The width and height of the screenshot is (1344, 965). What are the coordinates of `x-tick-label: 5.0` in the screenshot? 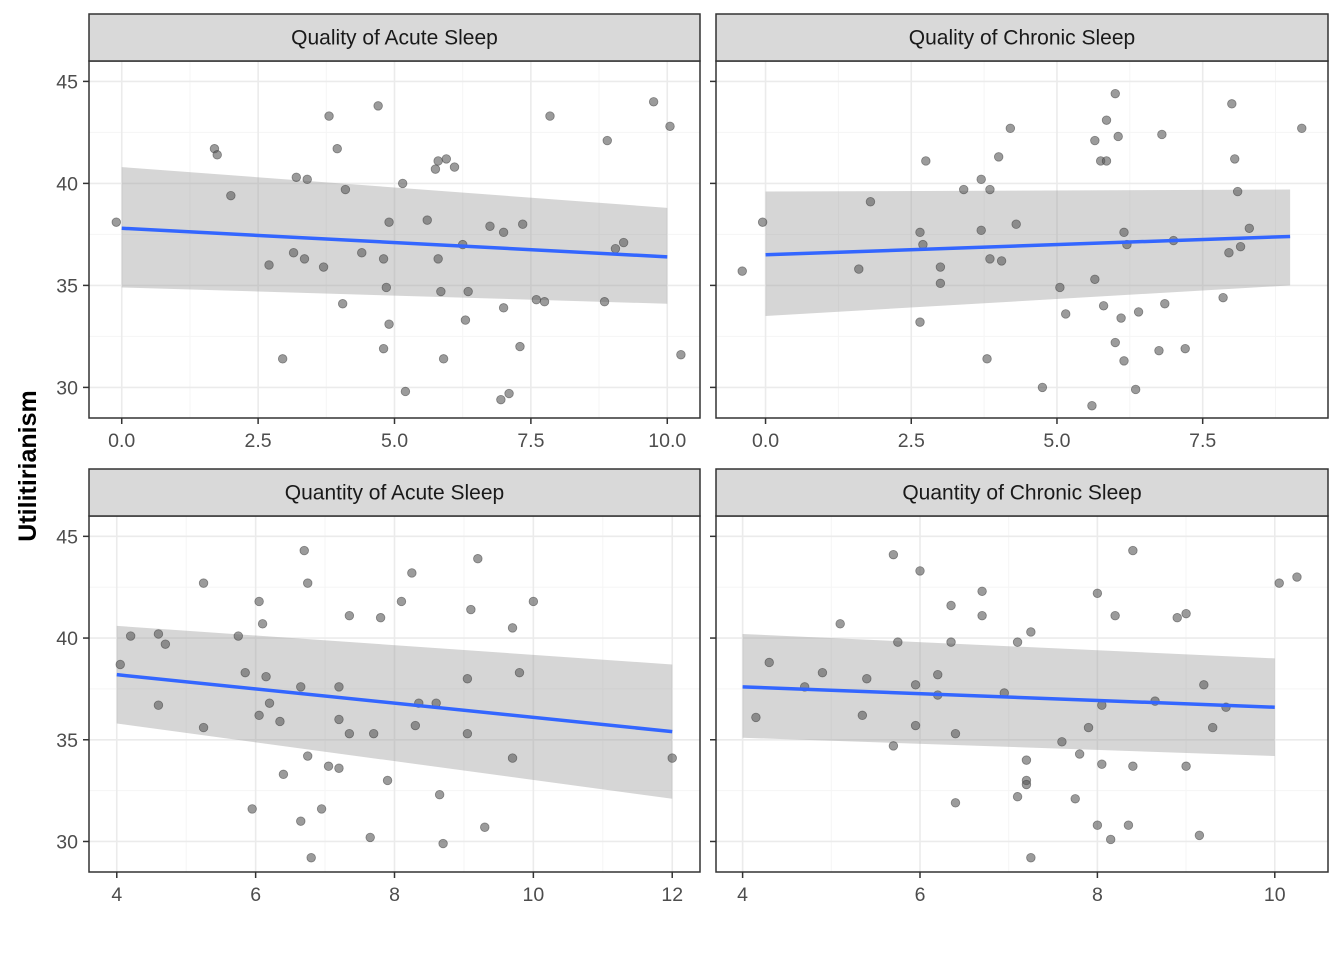 It's located at (1056, 441).